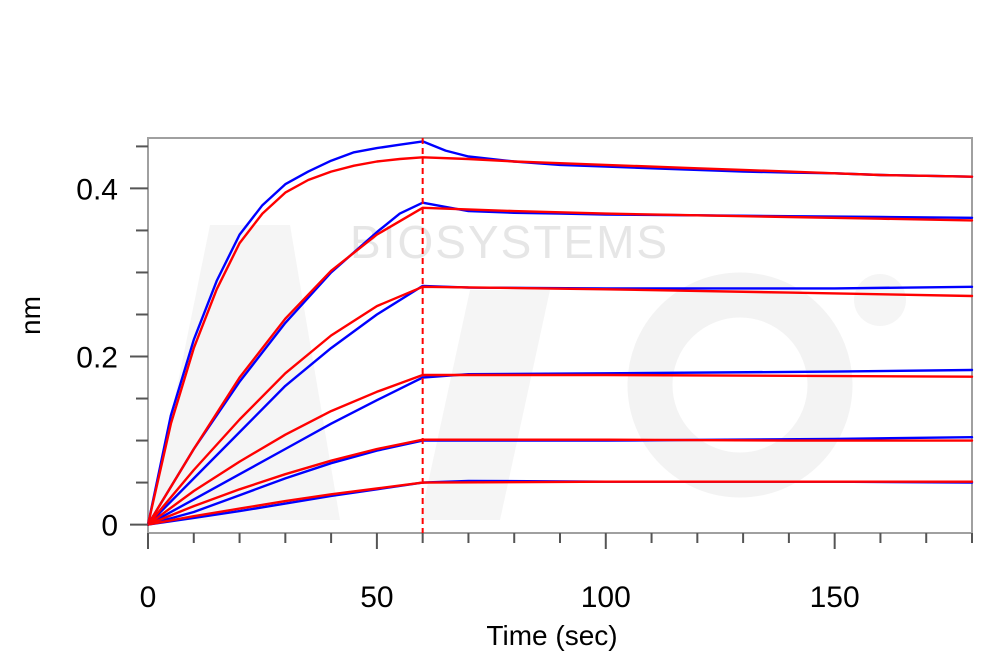  What do you see at coordinates (835, 597) in the screenshot?
I see `x-tick-label: 150` at bounding box center [835, 597].